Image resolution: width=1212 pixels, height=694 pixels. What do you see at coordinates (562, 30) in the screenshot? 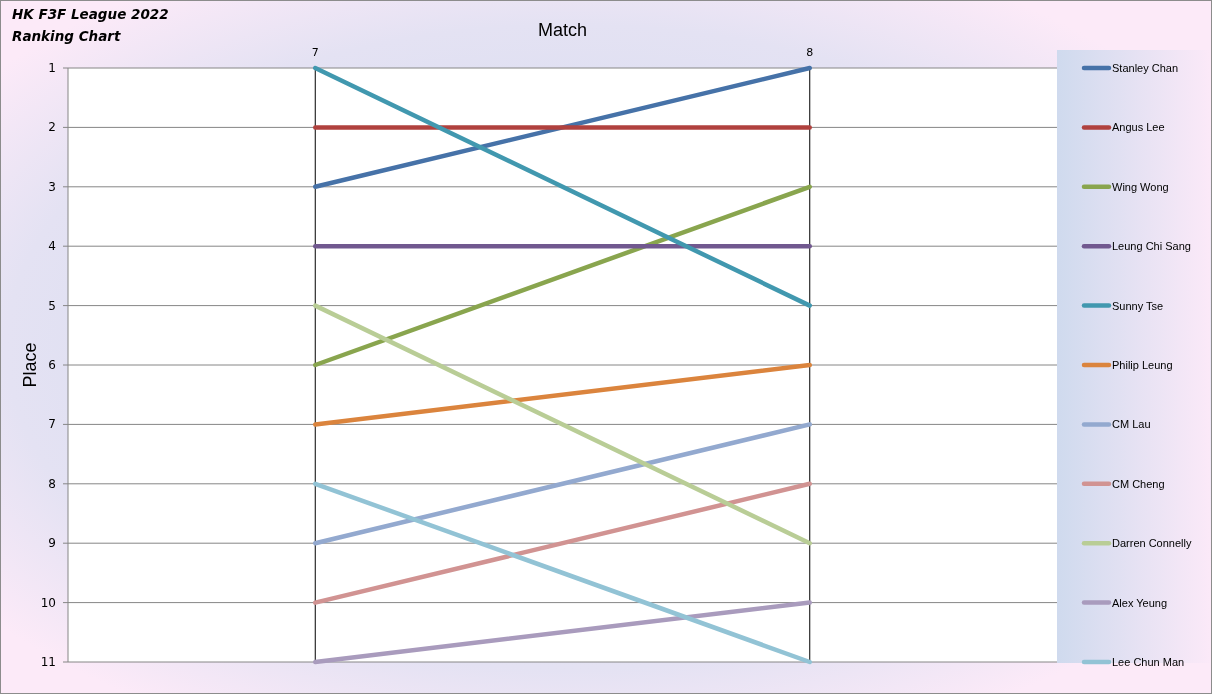
I see `x-axis-title: Match` at bounding box center [562, 30].